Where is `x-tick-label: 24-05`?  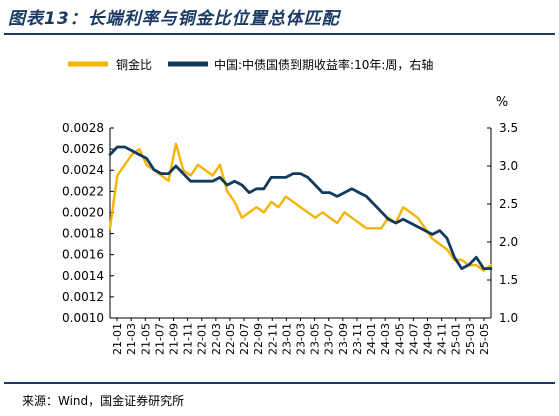
x-tick-label: 24-05 is located at coordinates (399, 339).